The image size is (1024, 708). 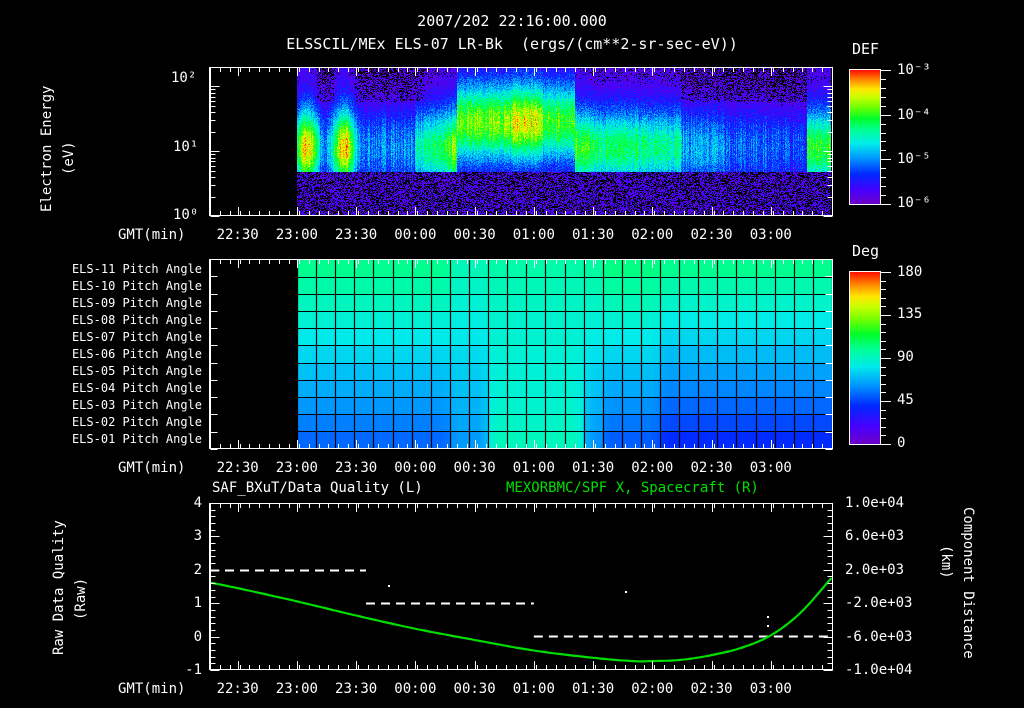 What do you see at coordinates (136, 319) in the screenshot?
I see `pitch-angle-row-label: ELS-08 Pitch Angle` at bounding box center [136, 319].